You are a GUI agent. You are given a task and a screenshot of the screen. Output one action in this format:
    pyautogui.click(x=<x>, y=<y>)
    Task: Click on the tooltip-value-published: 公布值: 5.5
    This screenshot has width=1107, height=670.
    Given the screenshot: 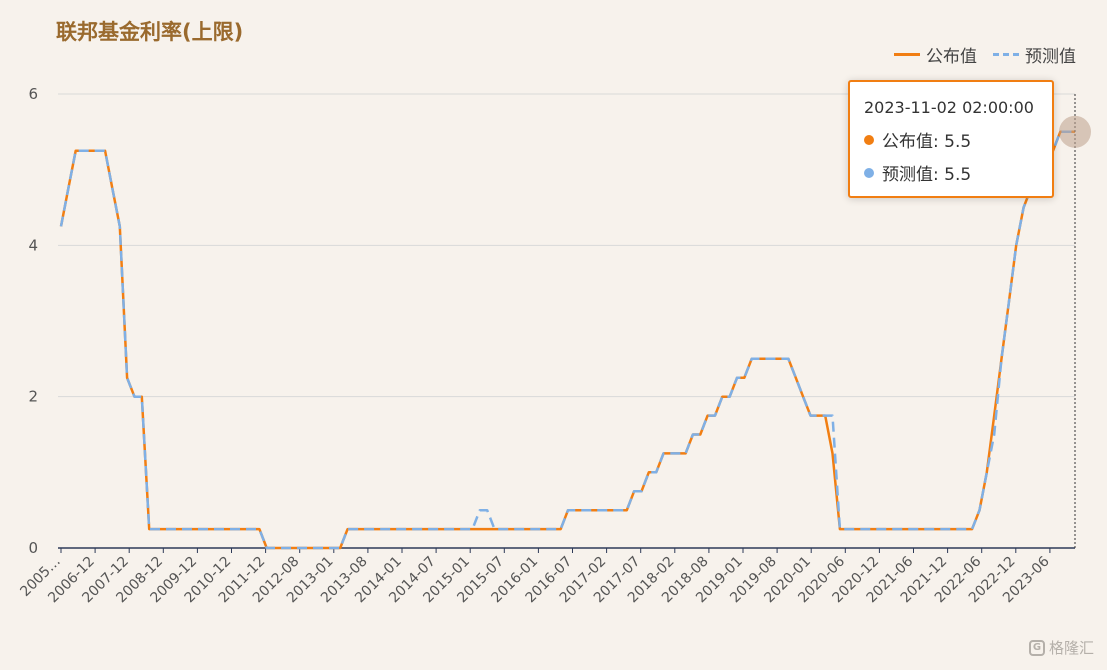 What is the action you would take?
    pyautogui.click(x=927, y=142)
    